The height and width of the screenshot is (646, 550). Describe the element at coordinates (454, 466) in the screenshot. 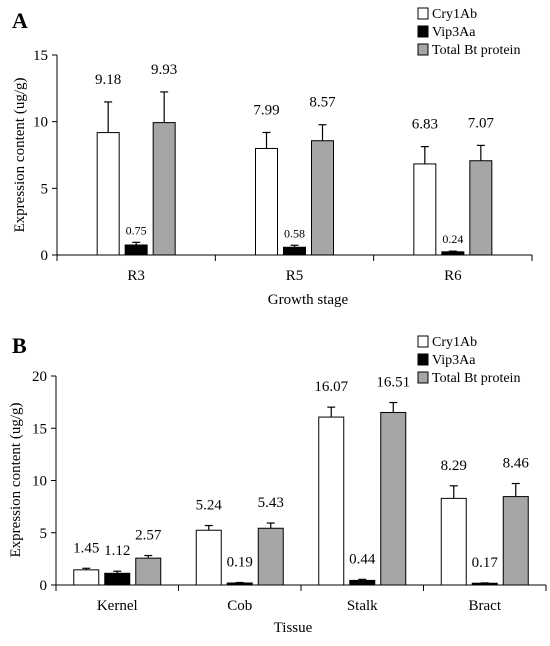

I see `data-label: 8.29` at that location.